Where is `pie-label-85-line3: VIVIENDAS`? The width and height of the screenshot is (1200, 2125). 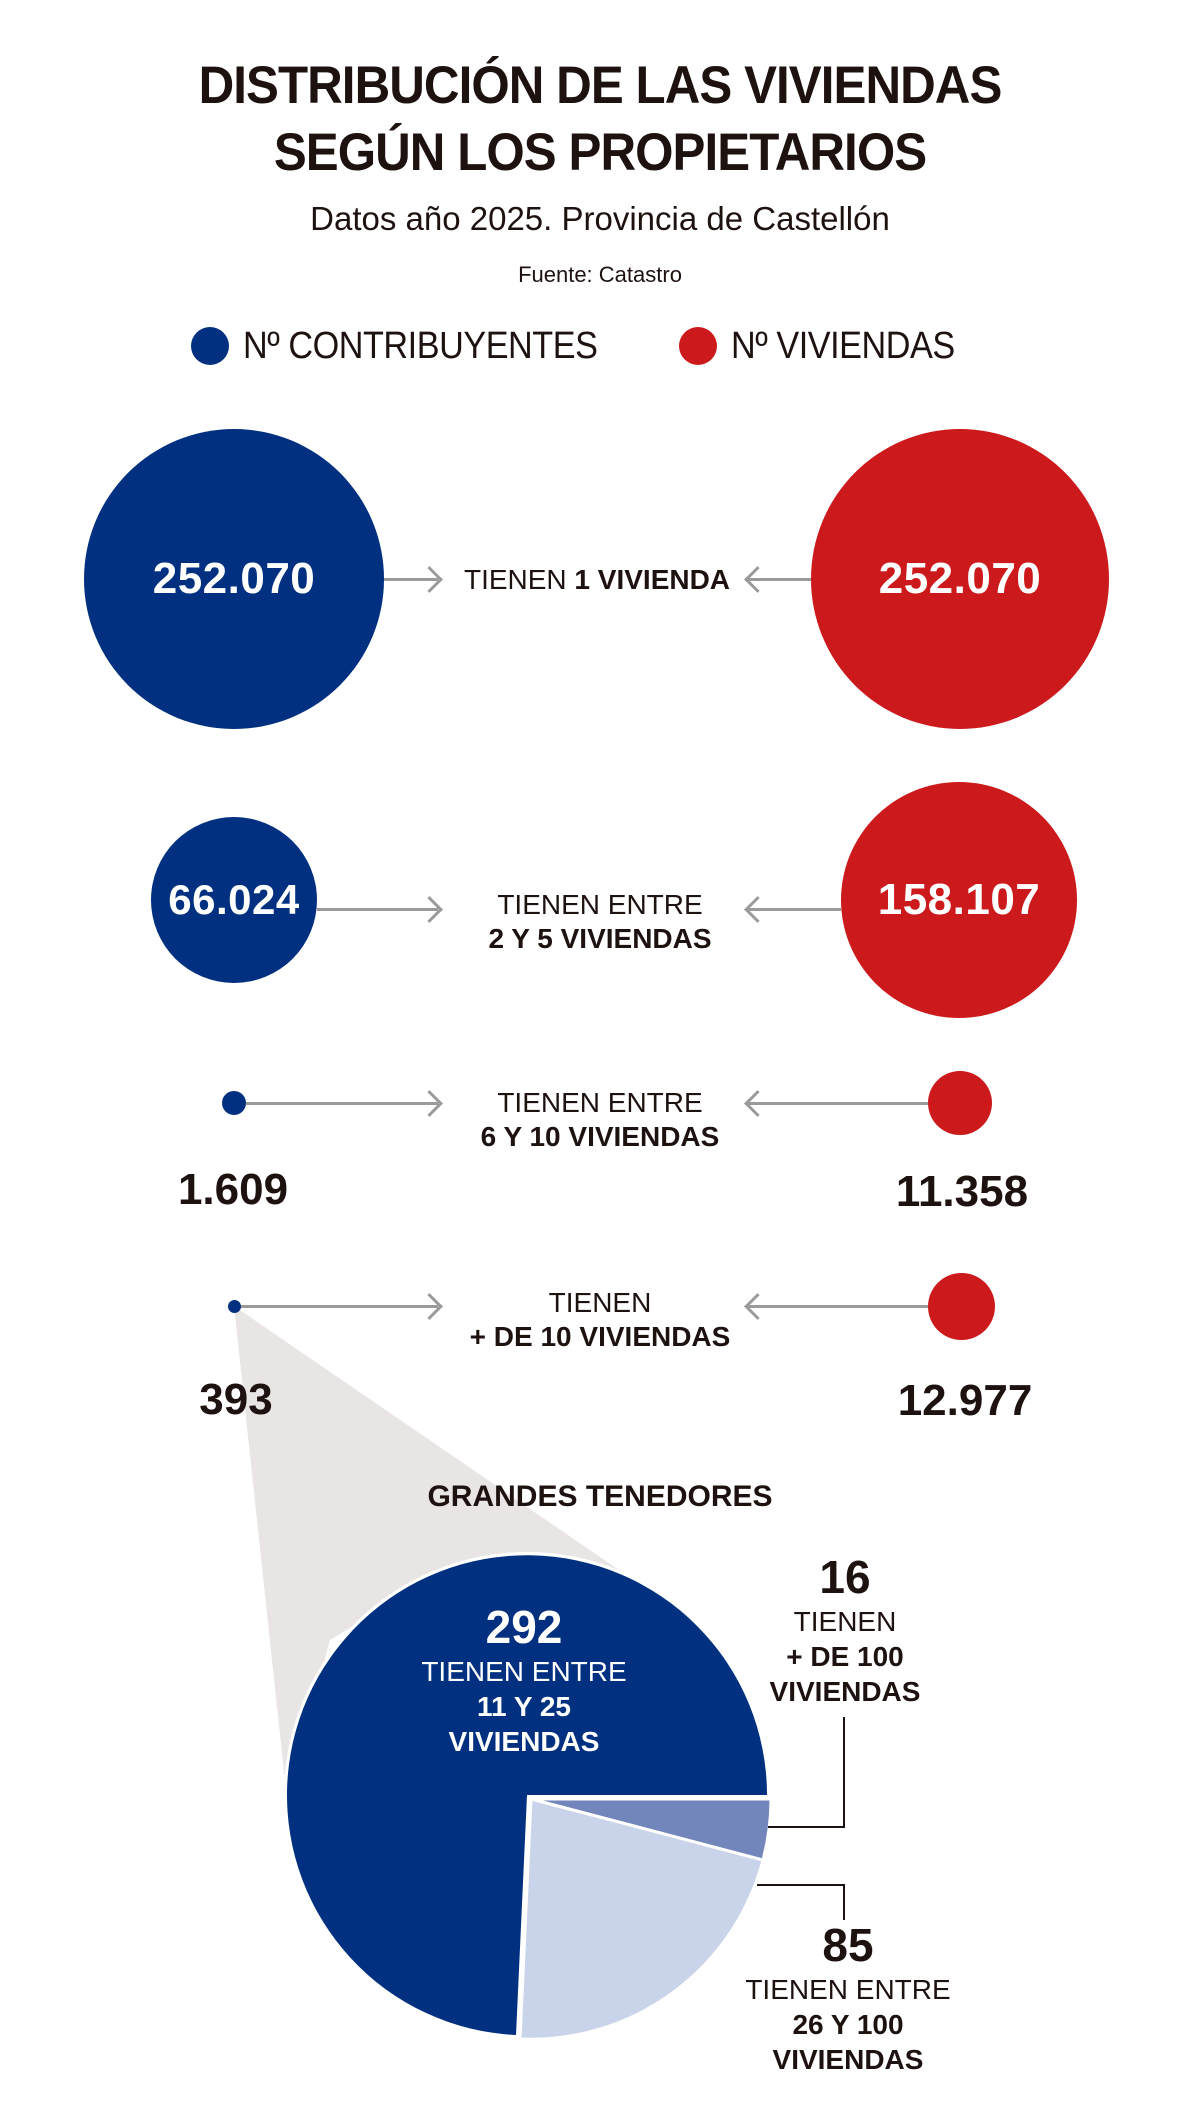
pie-label-85-line3: VIVIENDAS is located at coordinates (848, 2059).